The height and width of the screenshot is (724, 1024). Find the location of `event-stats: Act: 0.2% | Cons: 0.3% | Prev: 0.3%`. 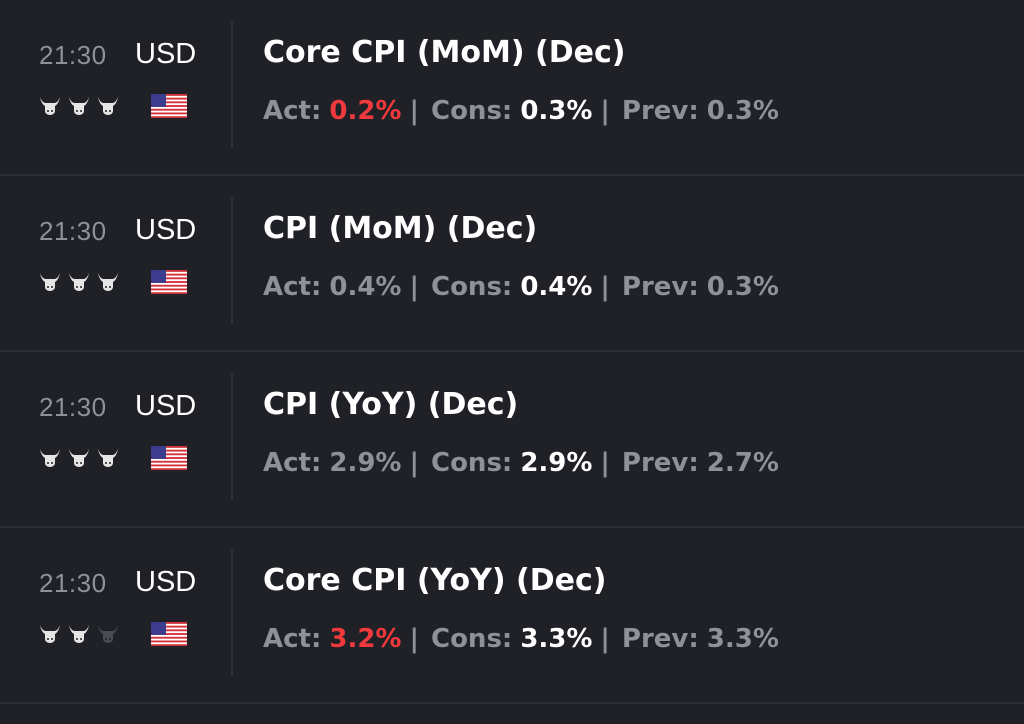

event-stats: Act: 0.2% | Cons: 0.3% | Prev: 0.3% is located at coordinates (521, 111).